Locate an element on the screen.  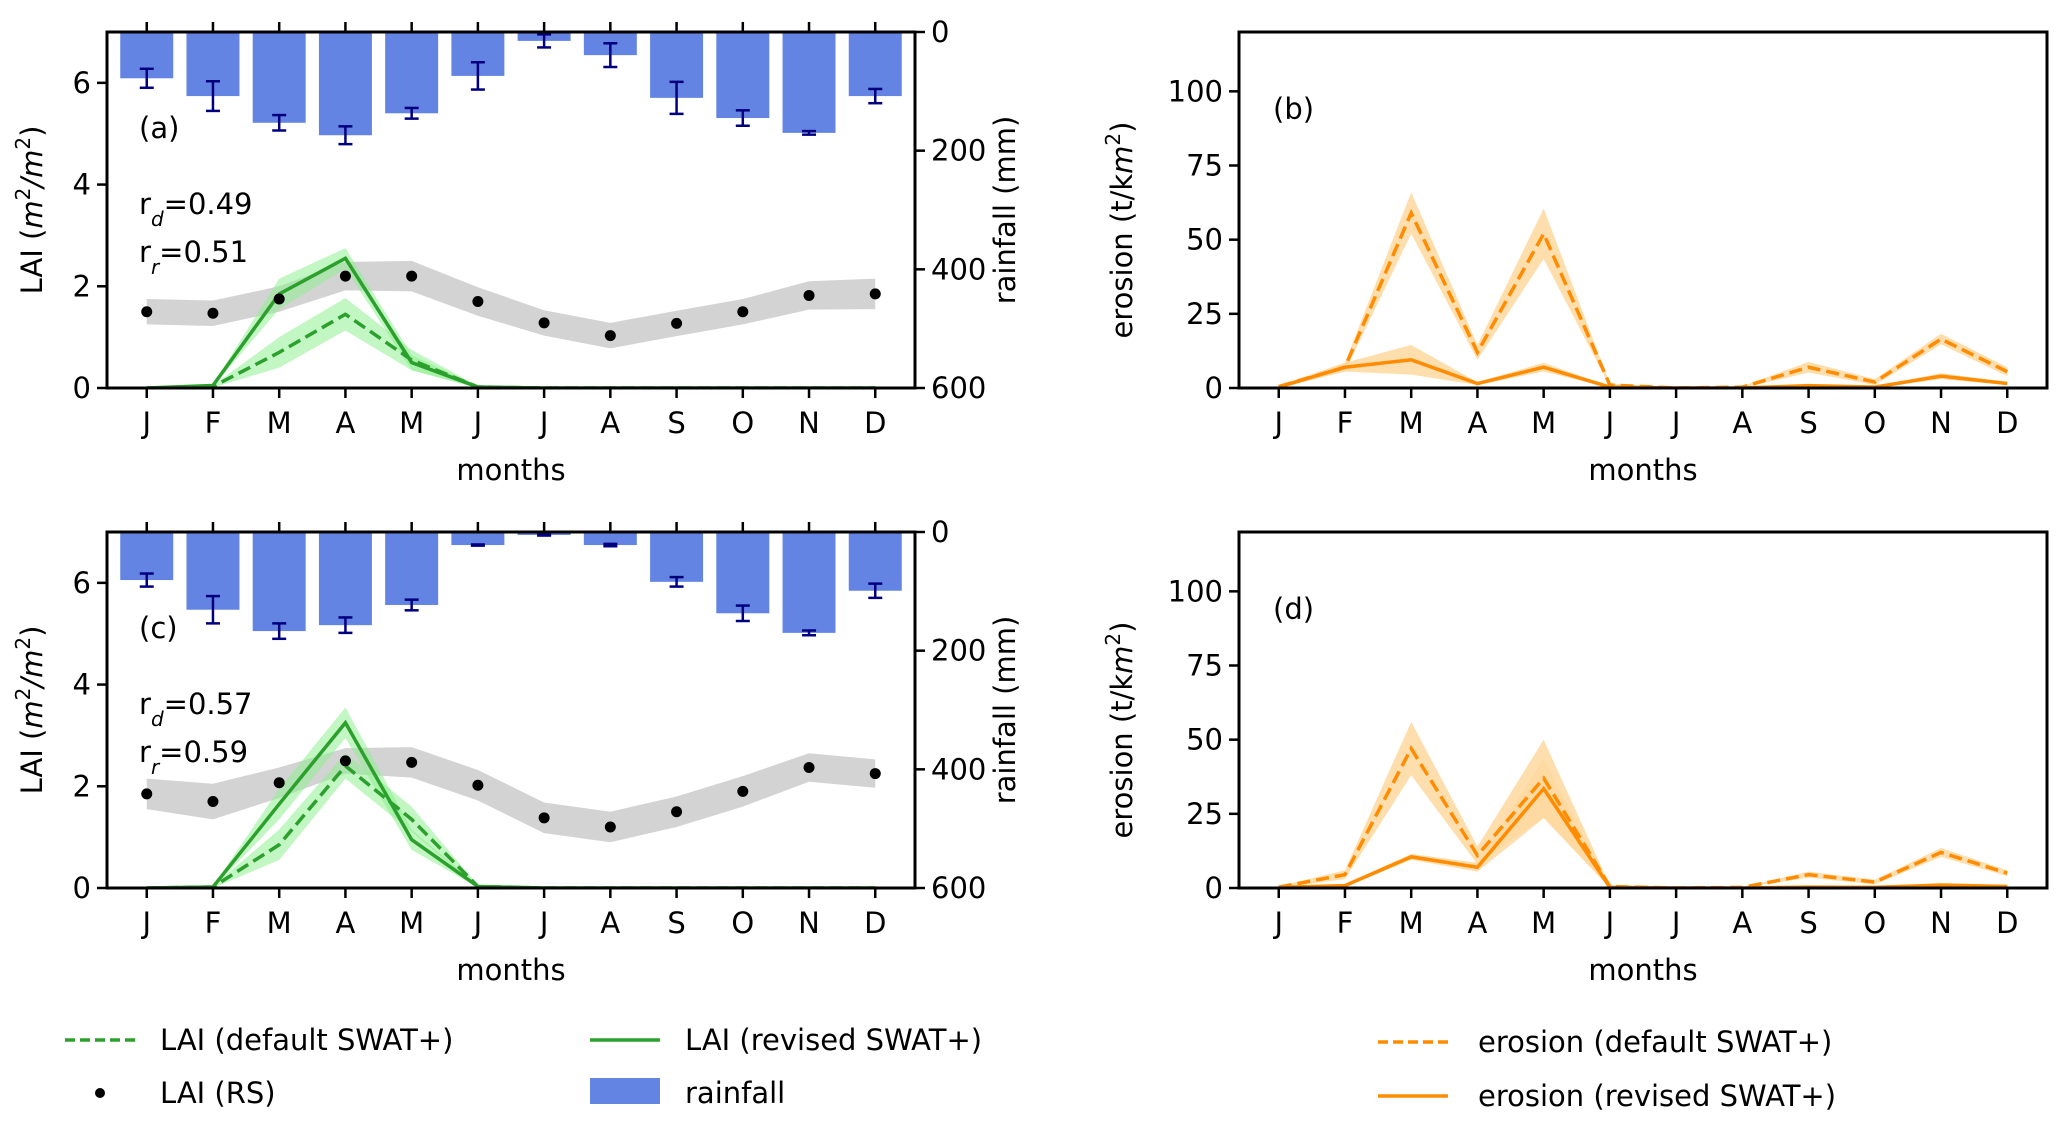
legend-label: rainfall is located at coordinates (735, 1093).